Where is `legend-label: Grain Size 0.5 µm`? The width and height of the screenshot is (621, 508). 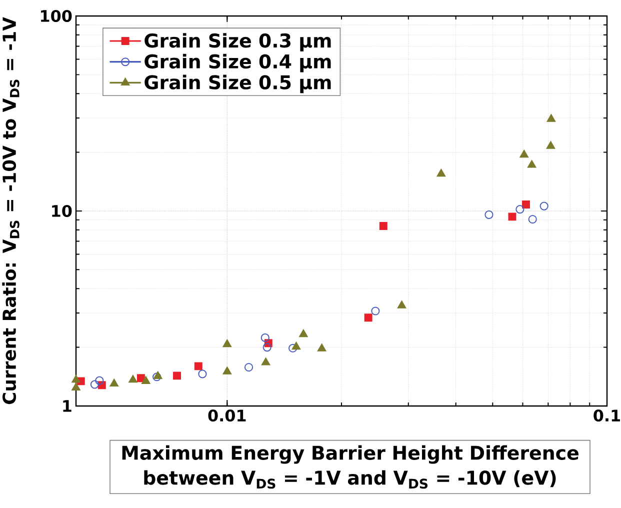 legend-label: Grain Size 0.5 µm is located at coordinates (237, 84).